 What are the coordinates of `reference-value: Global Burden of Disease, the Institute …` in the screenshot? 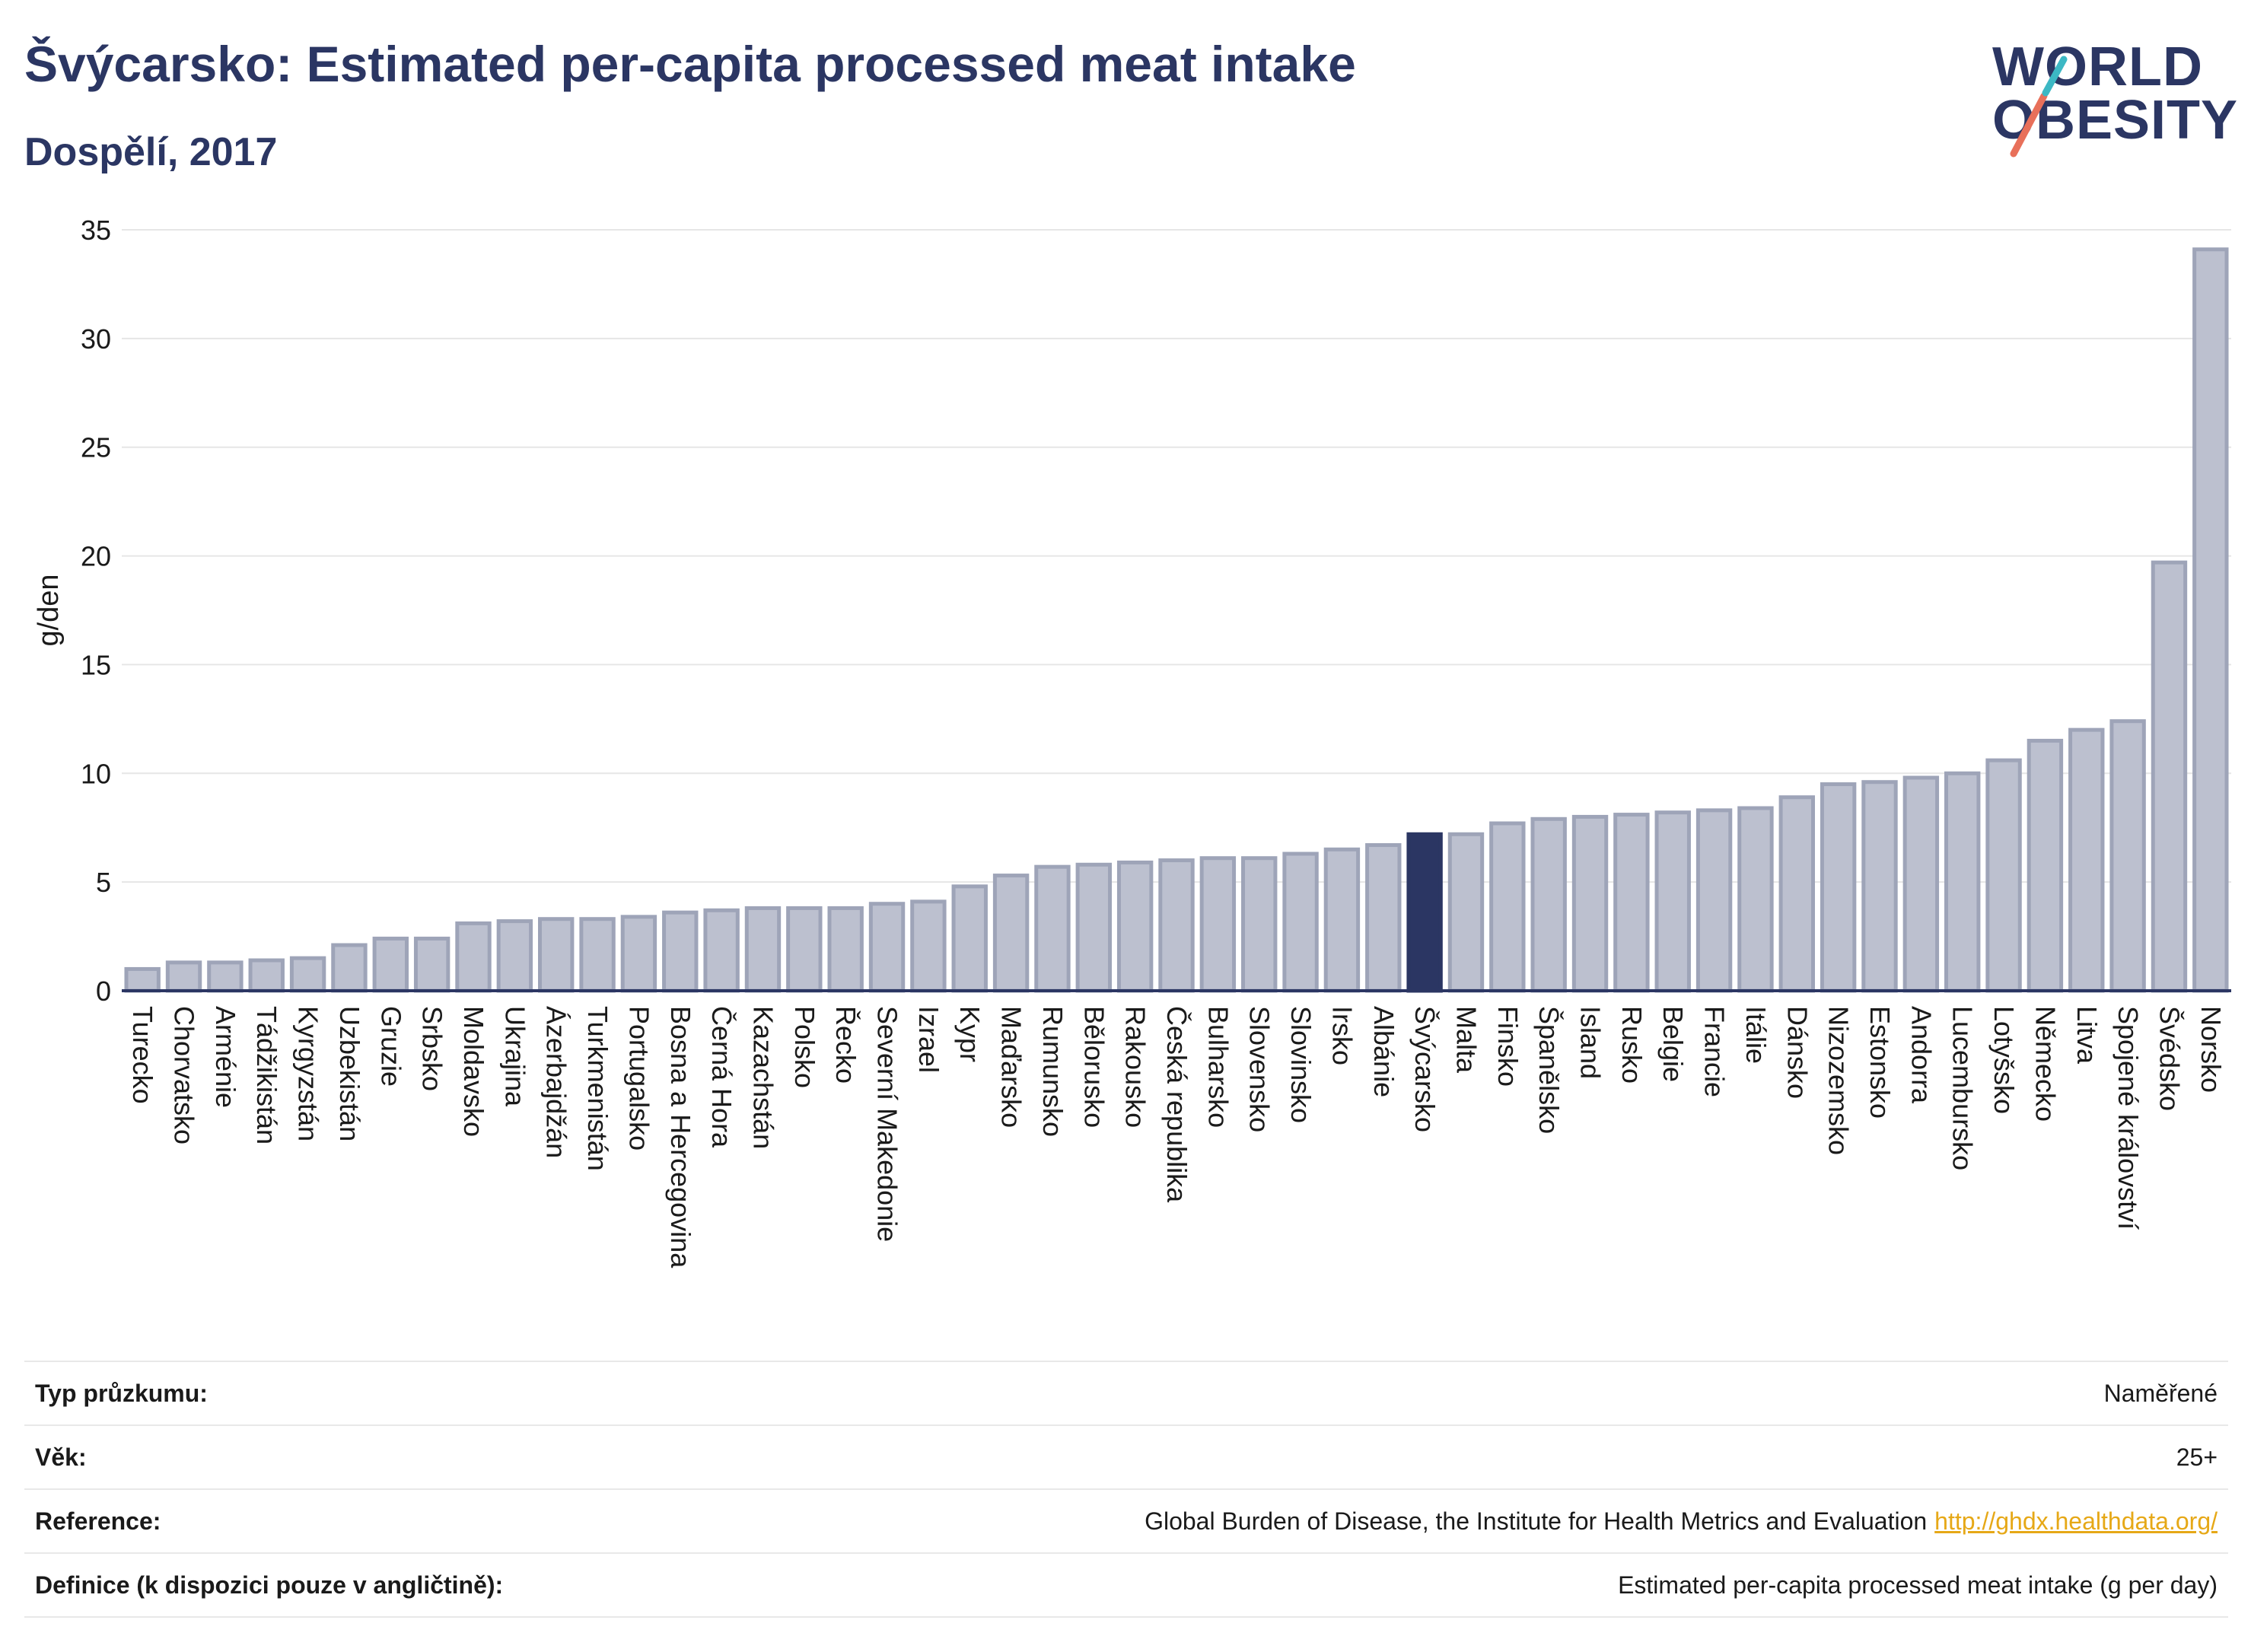 It's located at (1536, 1521).